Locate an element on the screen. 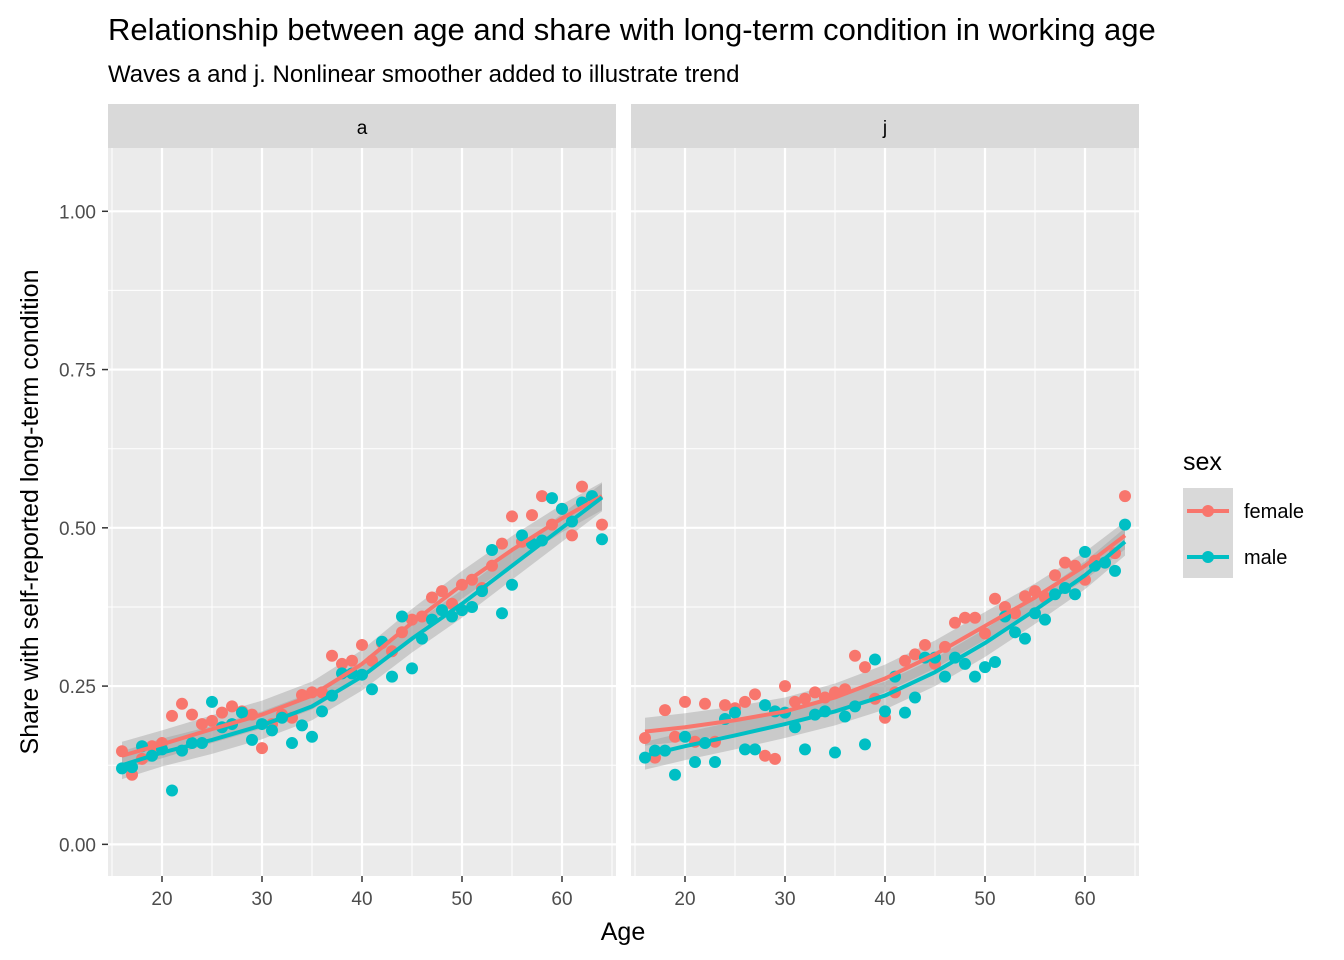  y-tick-label: 0.00 is located at coordinates (77, 845).